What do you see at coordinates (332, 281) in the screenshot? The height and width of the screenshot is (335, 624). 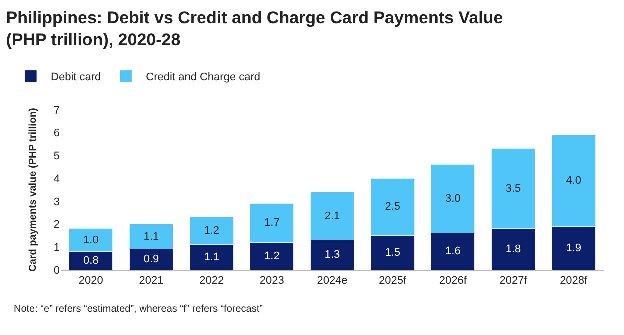 I see `x-tick-label: 2024e` at bounding box center [332, 281].